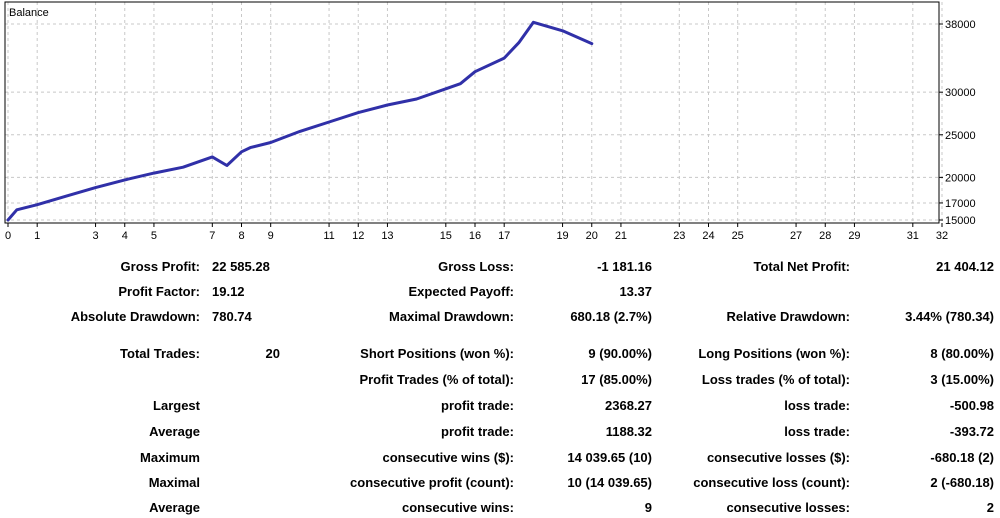  What do you see at coordinates (971, 431) in the screenshot?
I see `average-loss-trade-value: -393.72` at bounding box center [971, 431].